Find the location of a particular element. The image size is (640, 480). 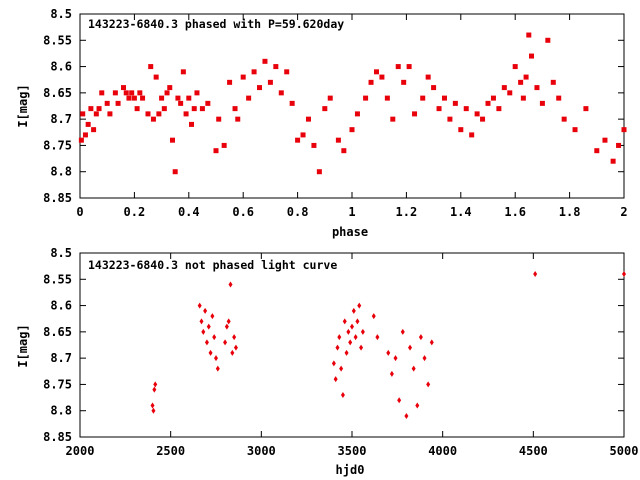

x-axis-label: phase is located at coordinates (350, 232).